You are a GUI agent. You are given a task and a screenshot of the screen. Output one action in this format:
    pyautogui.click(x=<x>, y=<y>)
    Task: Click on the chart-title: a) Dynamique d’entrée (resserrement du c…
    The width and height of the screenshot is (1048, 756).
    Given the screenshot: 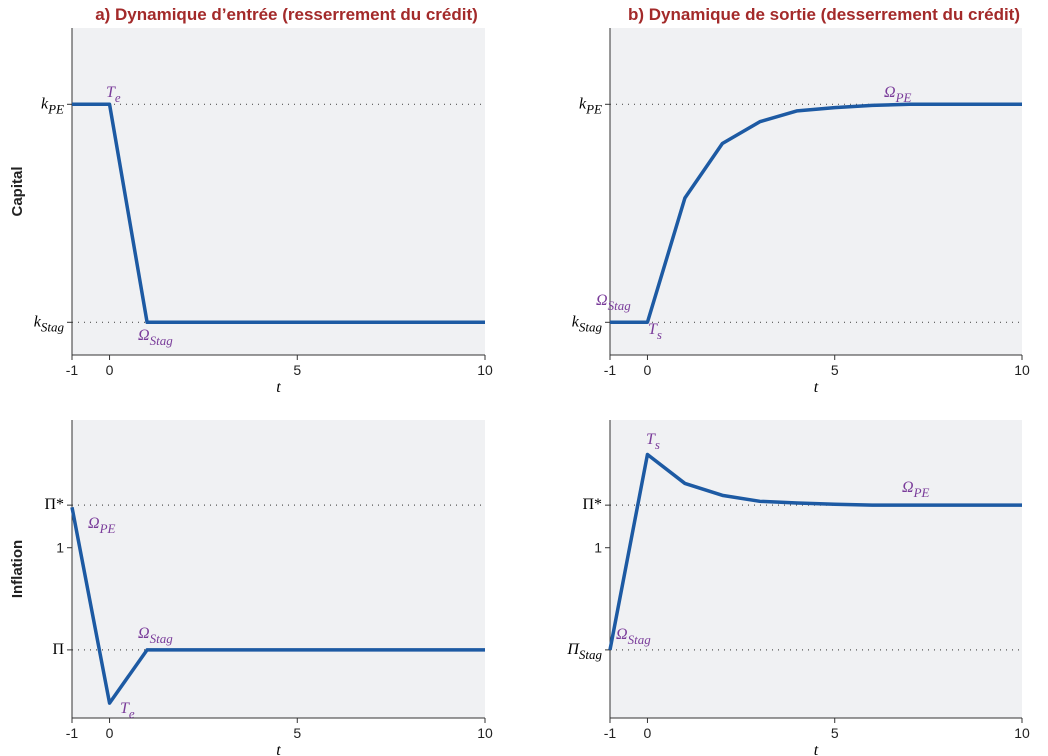 What is the action you would take?
    pyautogui.click(x=286, y=14)
    